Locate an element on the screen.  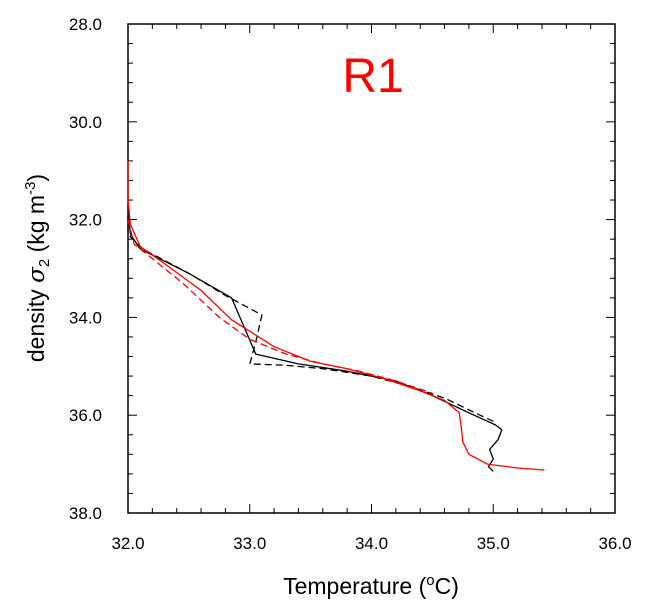
x-axis-title-text: Temperature ( is located at coordinates (355, 586).